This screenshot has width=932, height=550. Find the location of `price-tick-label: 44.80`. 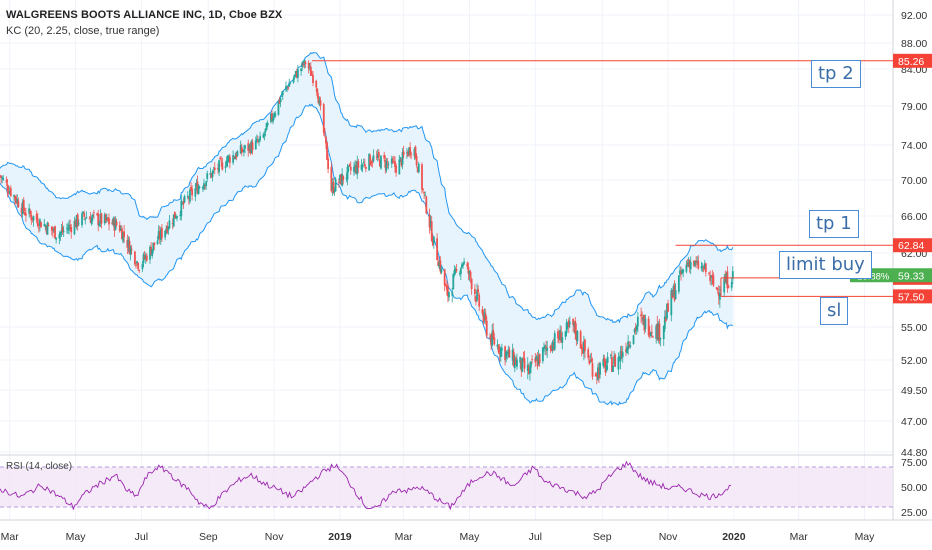

price-tick-label: 44.80 is located at coordinates (914, 453).